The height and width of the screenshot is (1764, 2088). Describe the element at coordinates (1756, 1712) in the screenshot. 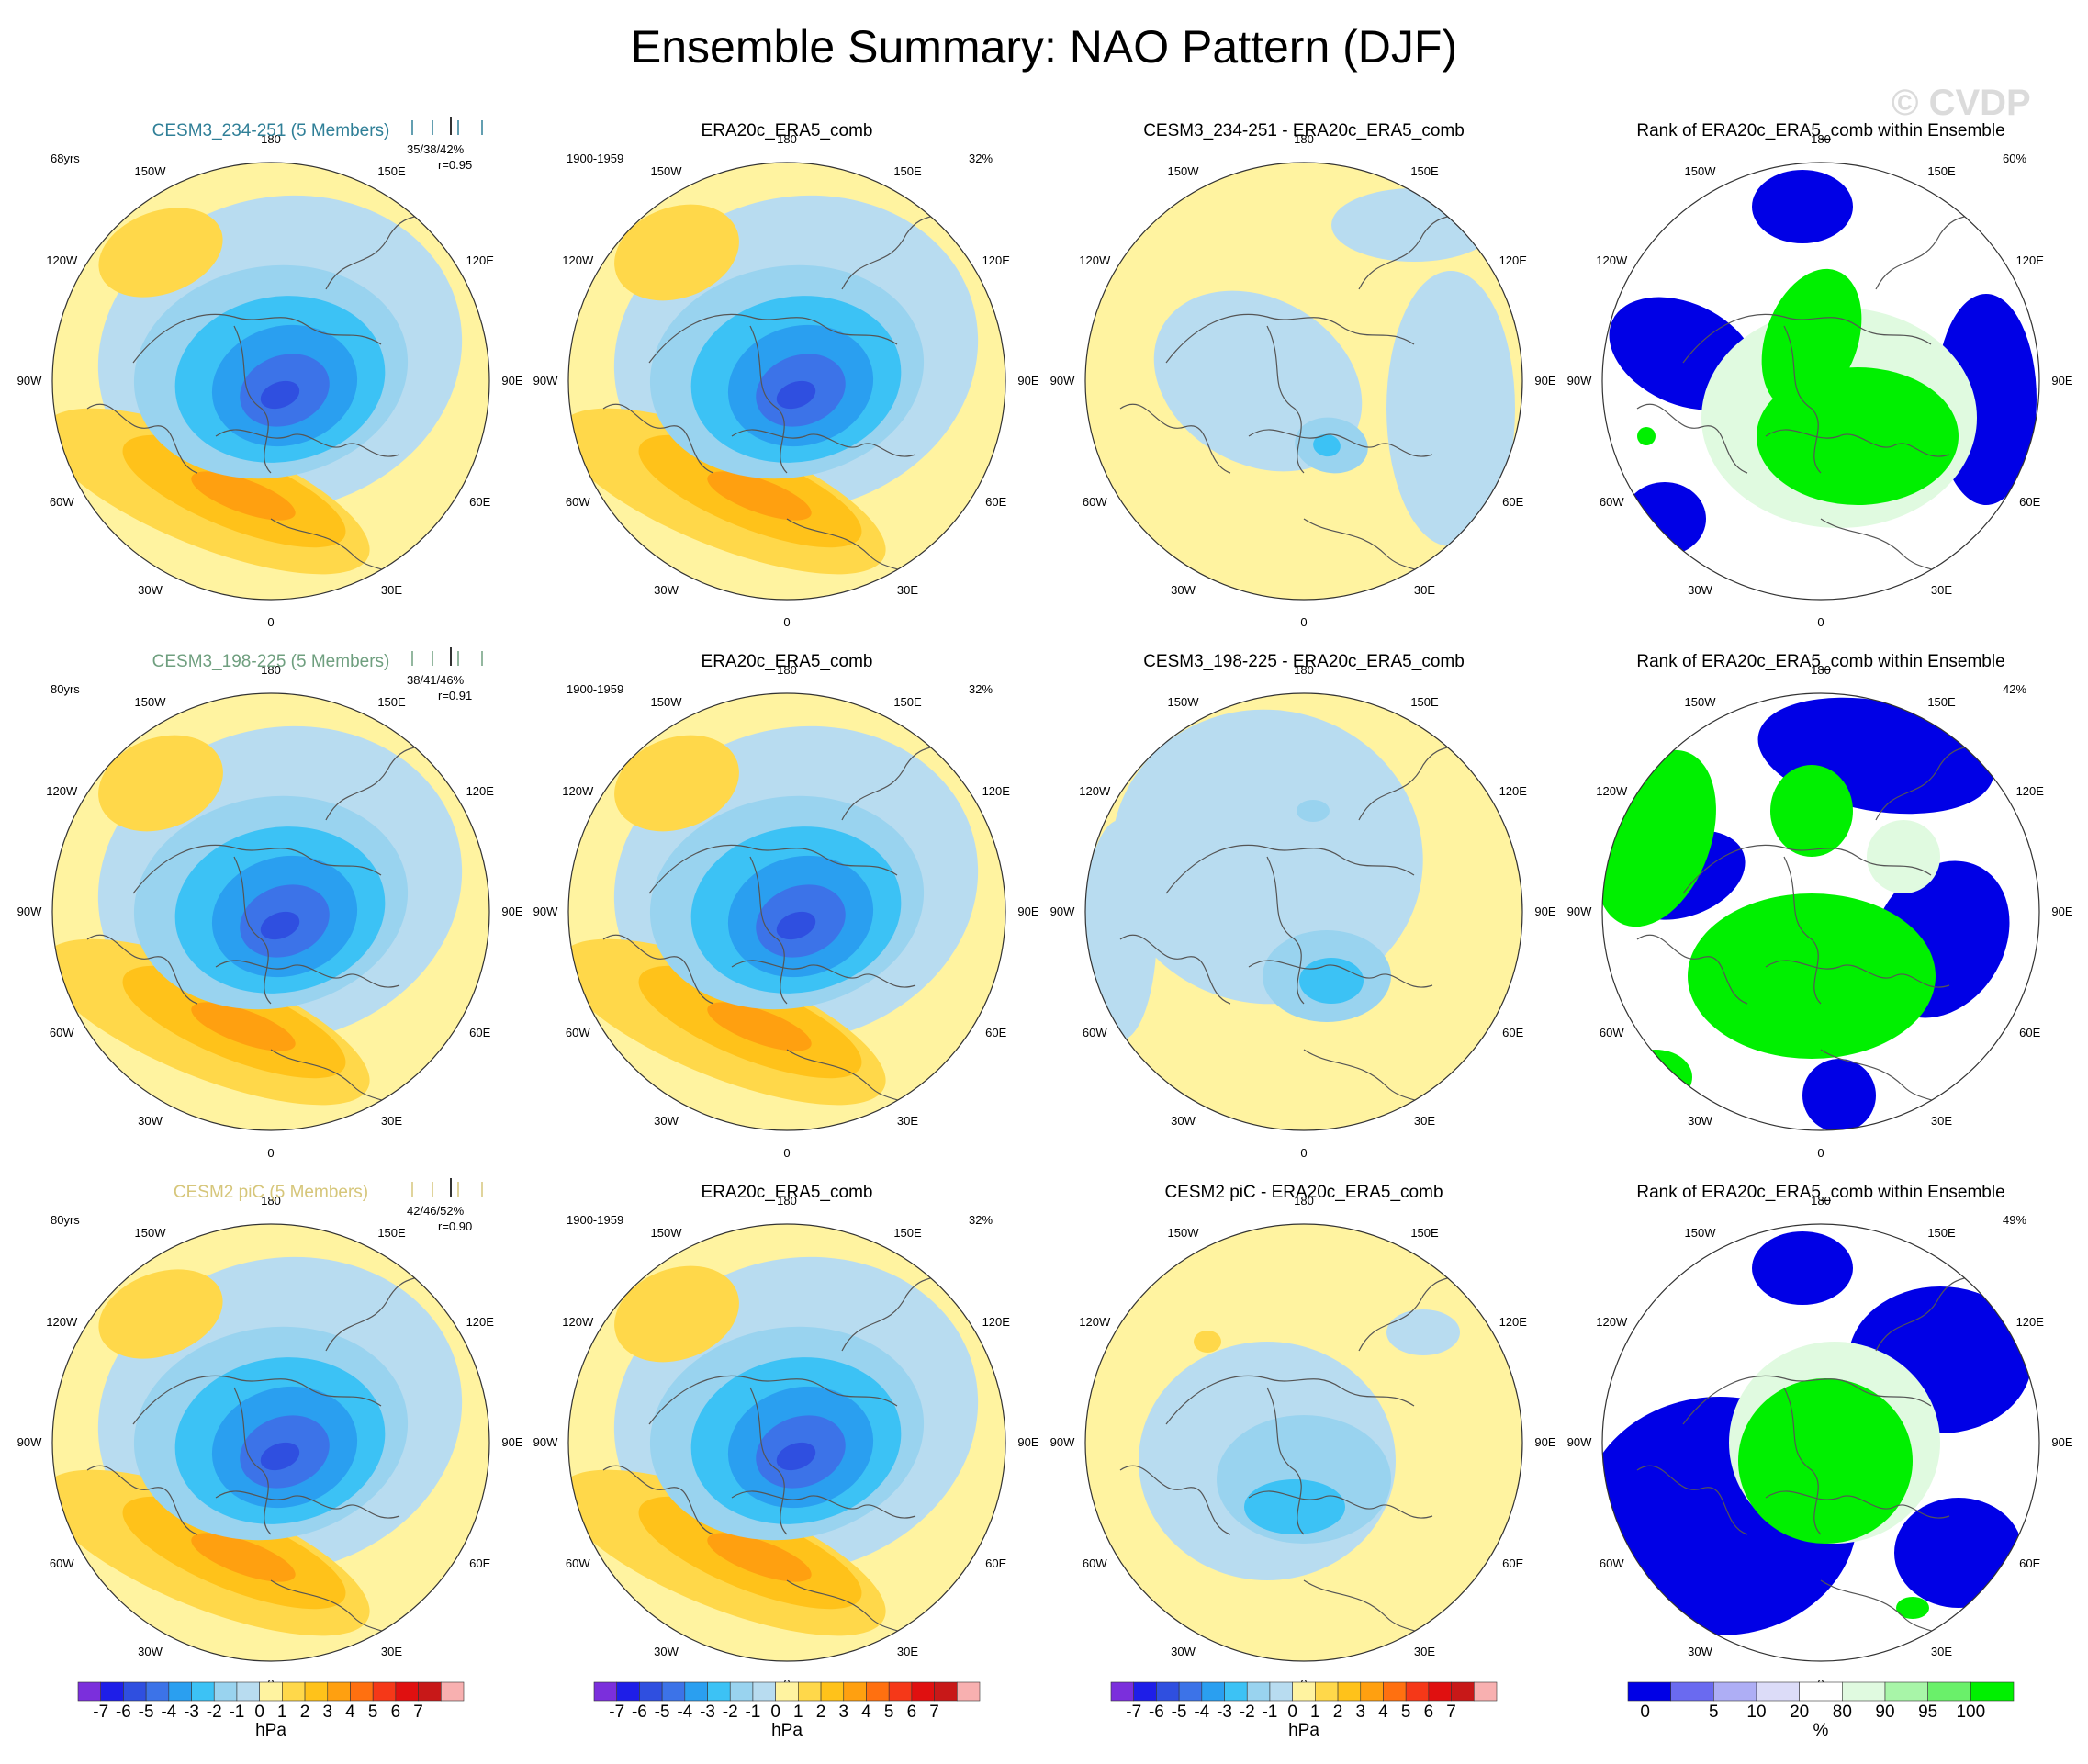

I see `colorbar-tick-label: 10` at that location.